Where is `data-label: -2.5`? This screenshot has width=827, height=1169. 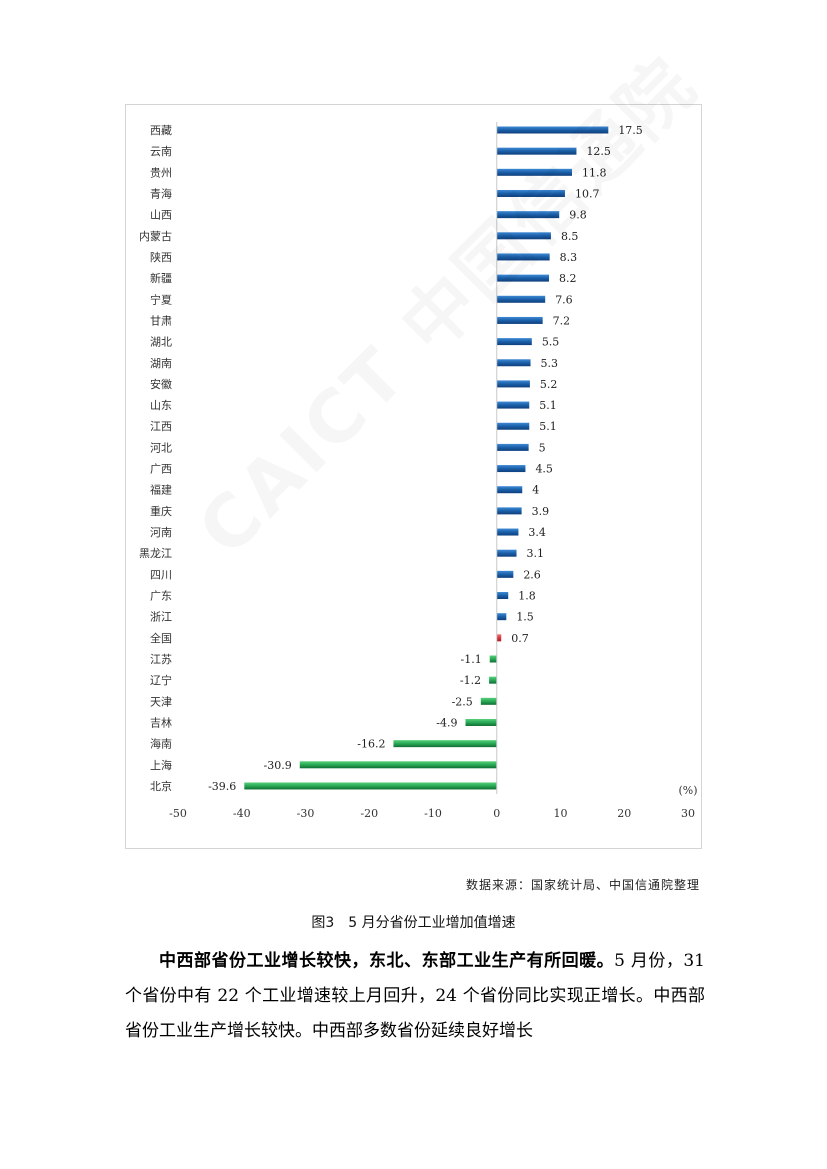 data-label: -2.5 is located at coordinates (462, 701).